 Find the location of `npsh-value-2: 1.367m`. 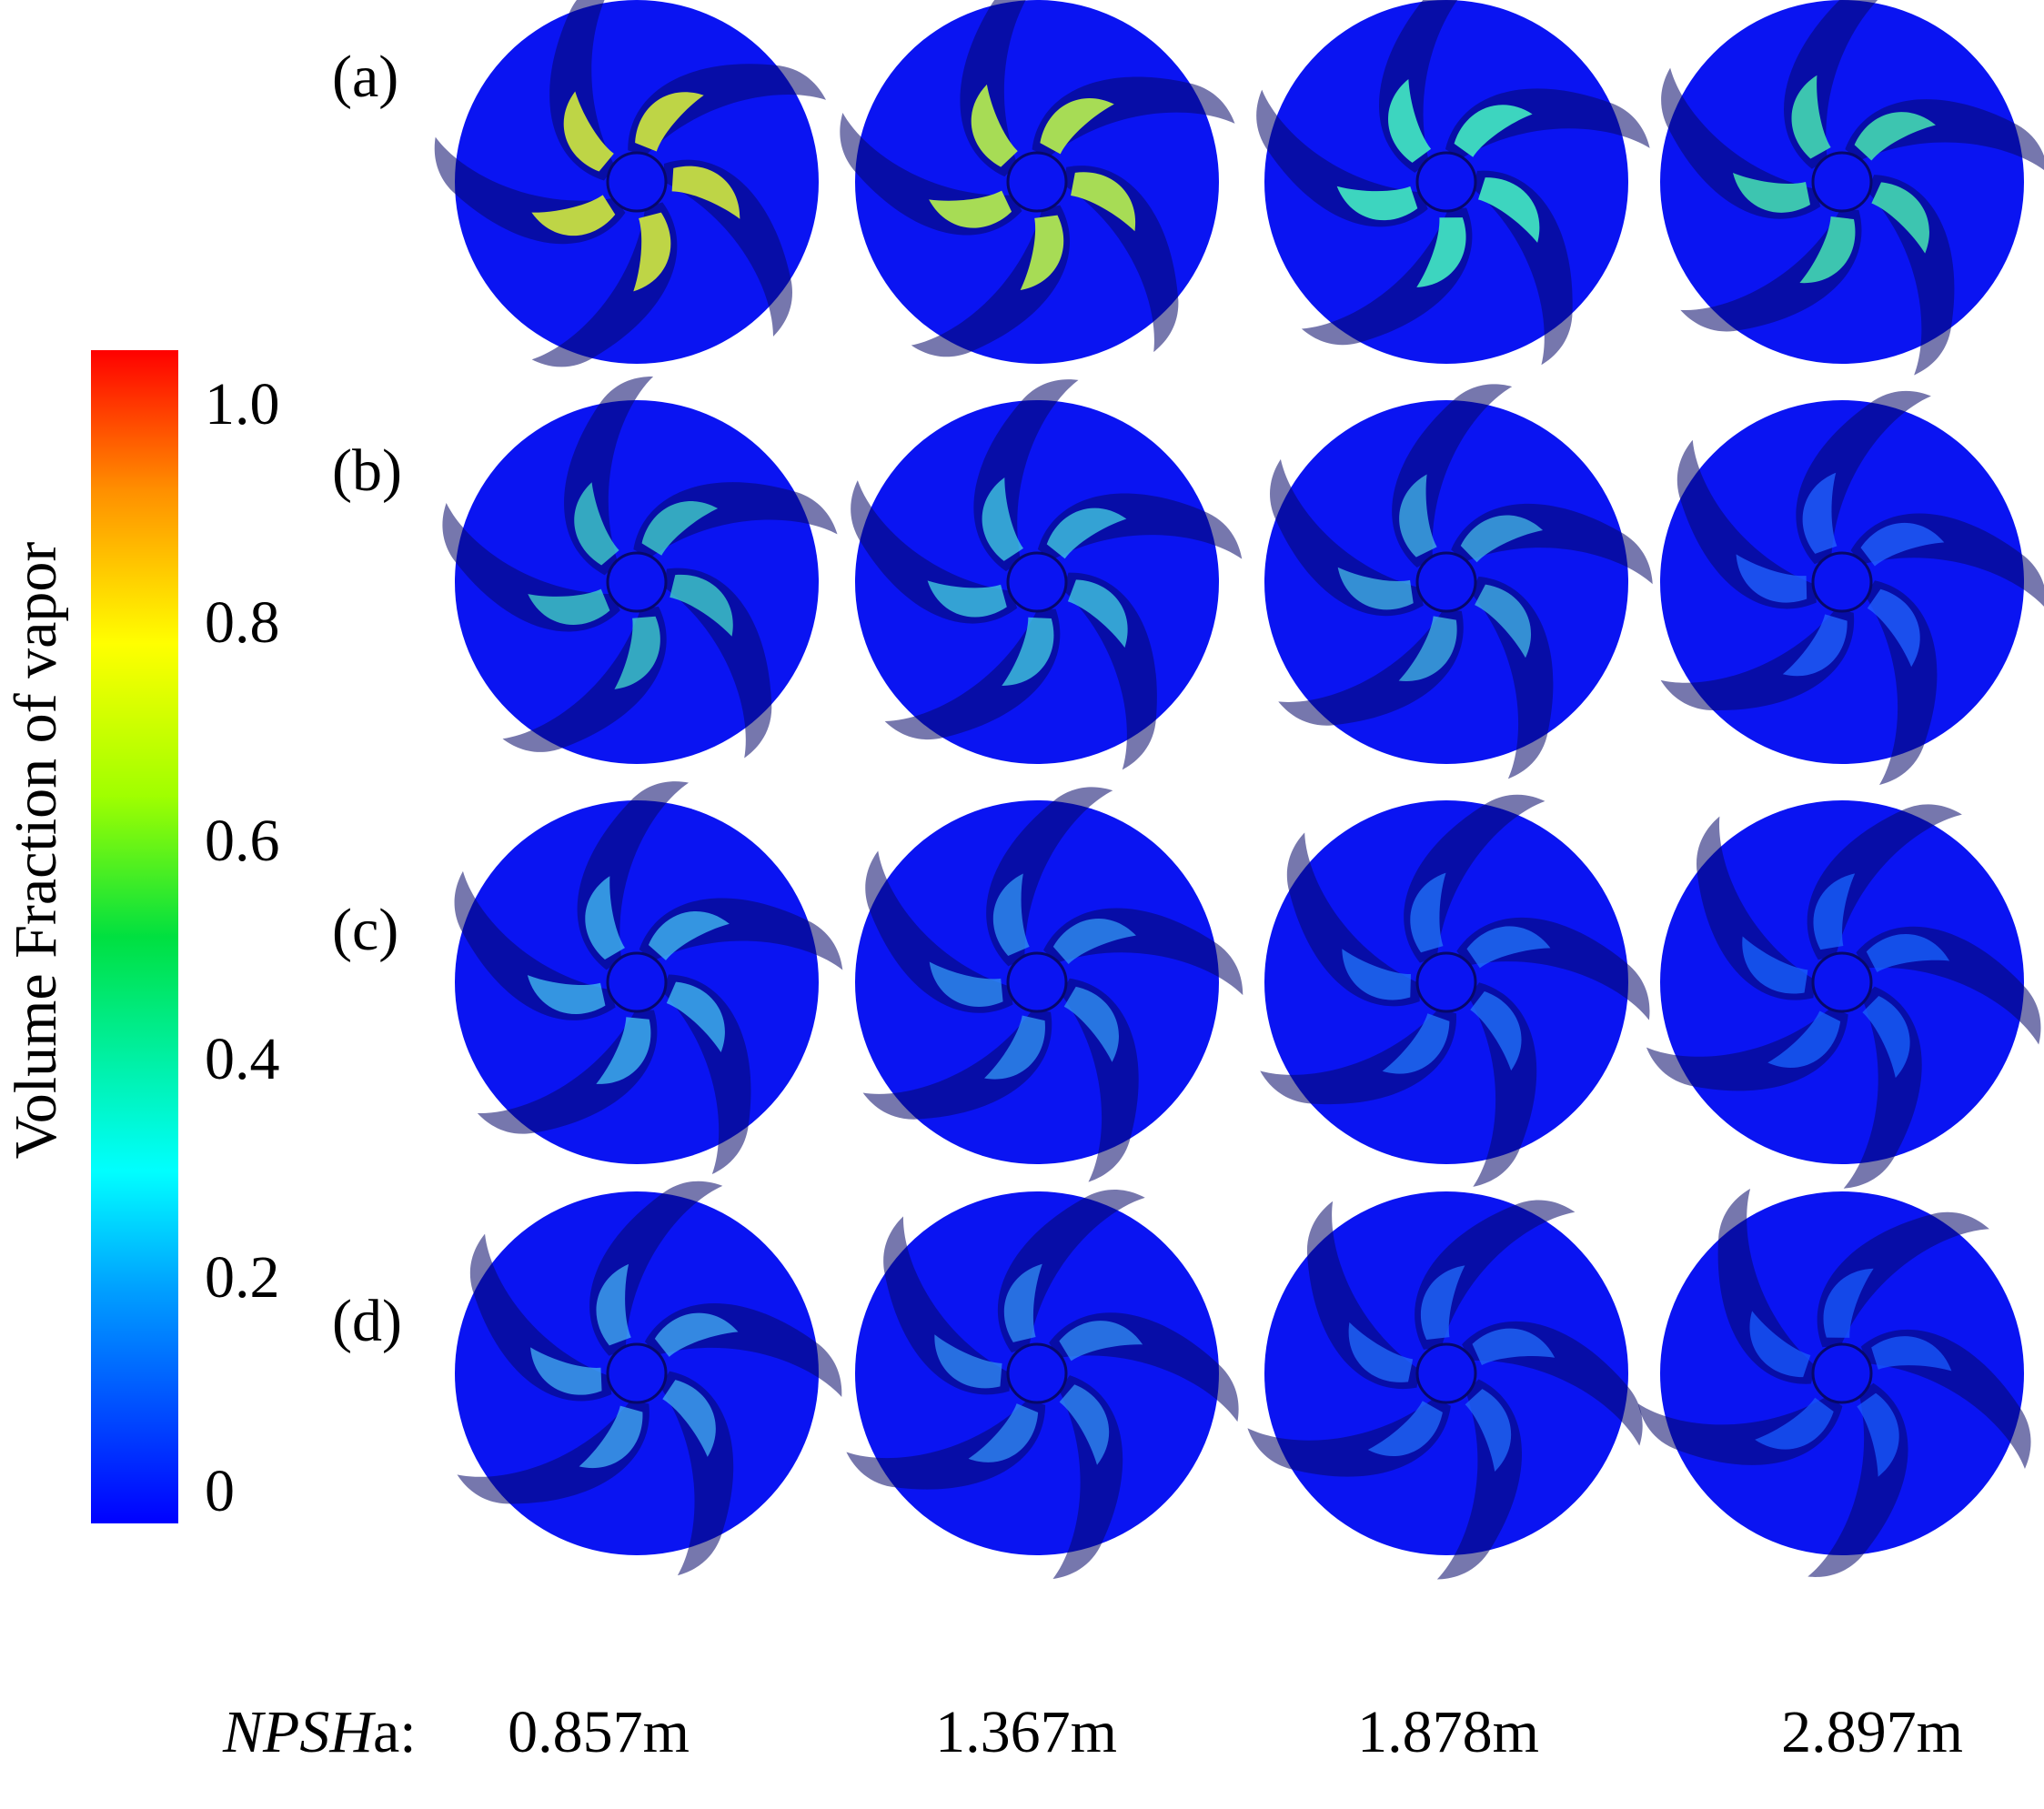

npsh-value-2: 1.367m is located at coordinates (1026, 1732).